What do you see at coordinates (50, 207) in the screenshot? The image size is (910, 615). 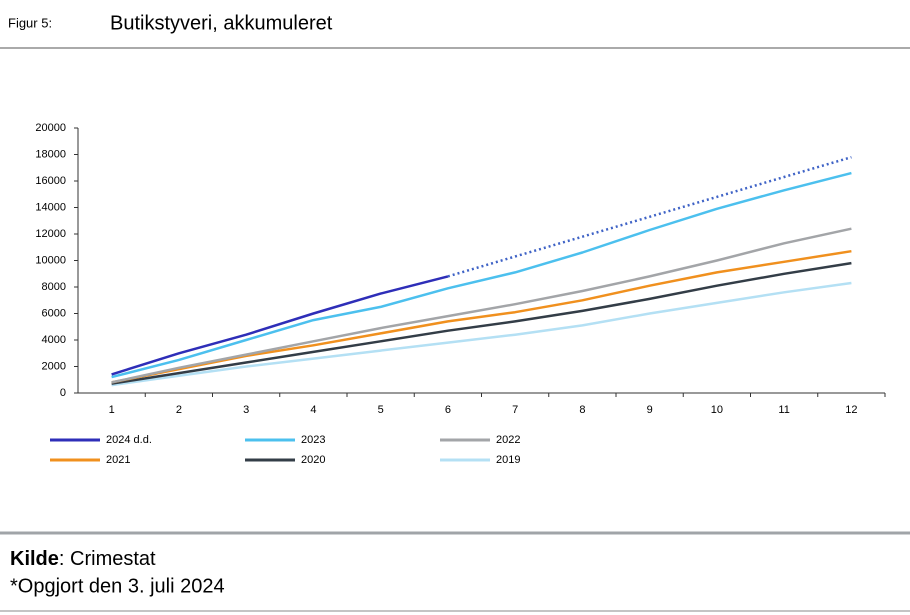 I see `y-tick-label: 14000` at bounding box center [50, 207].